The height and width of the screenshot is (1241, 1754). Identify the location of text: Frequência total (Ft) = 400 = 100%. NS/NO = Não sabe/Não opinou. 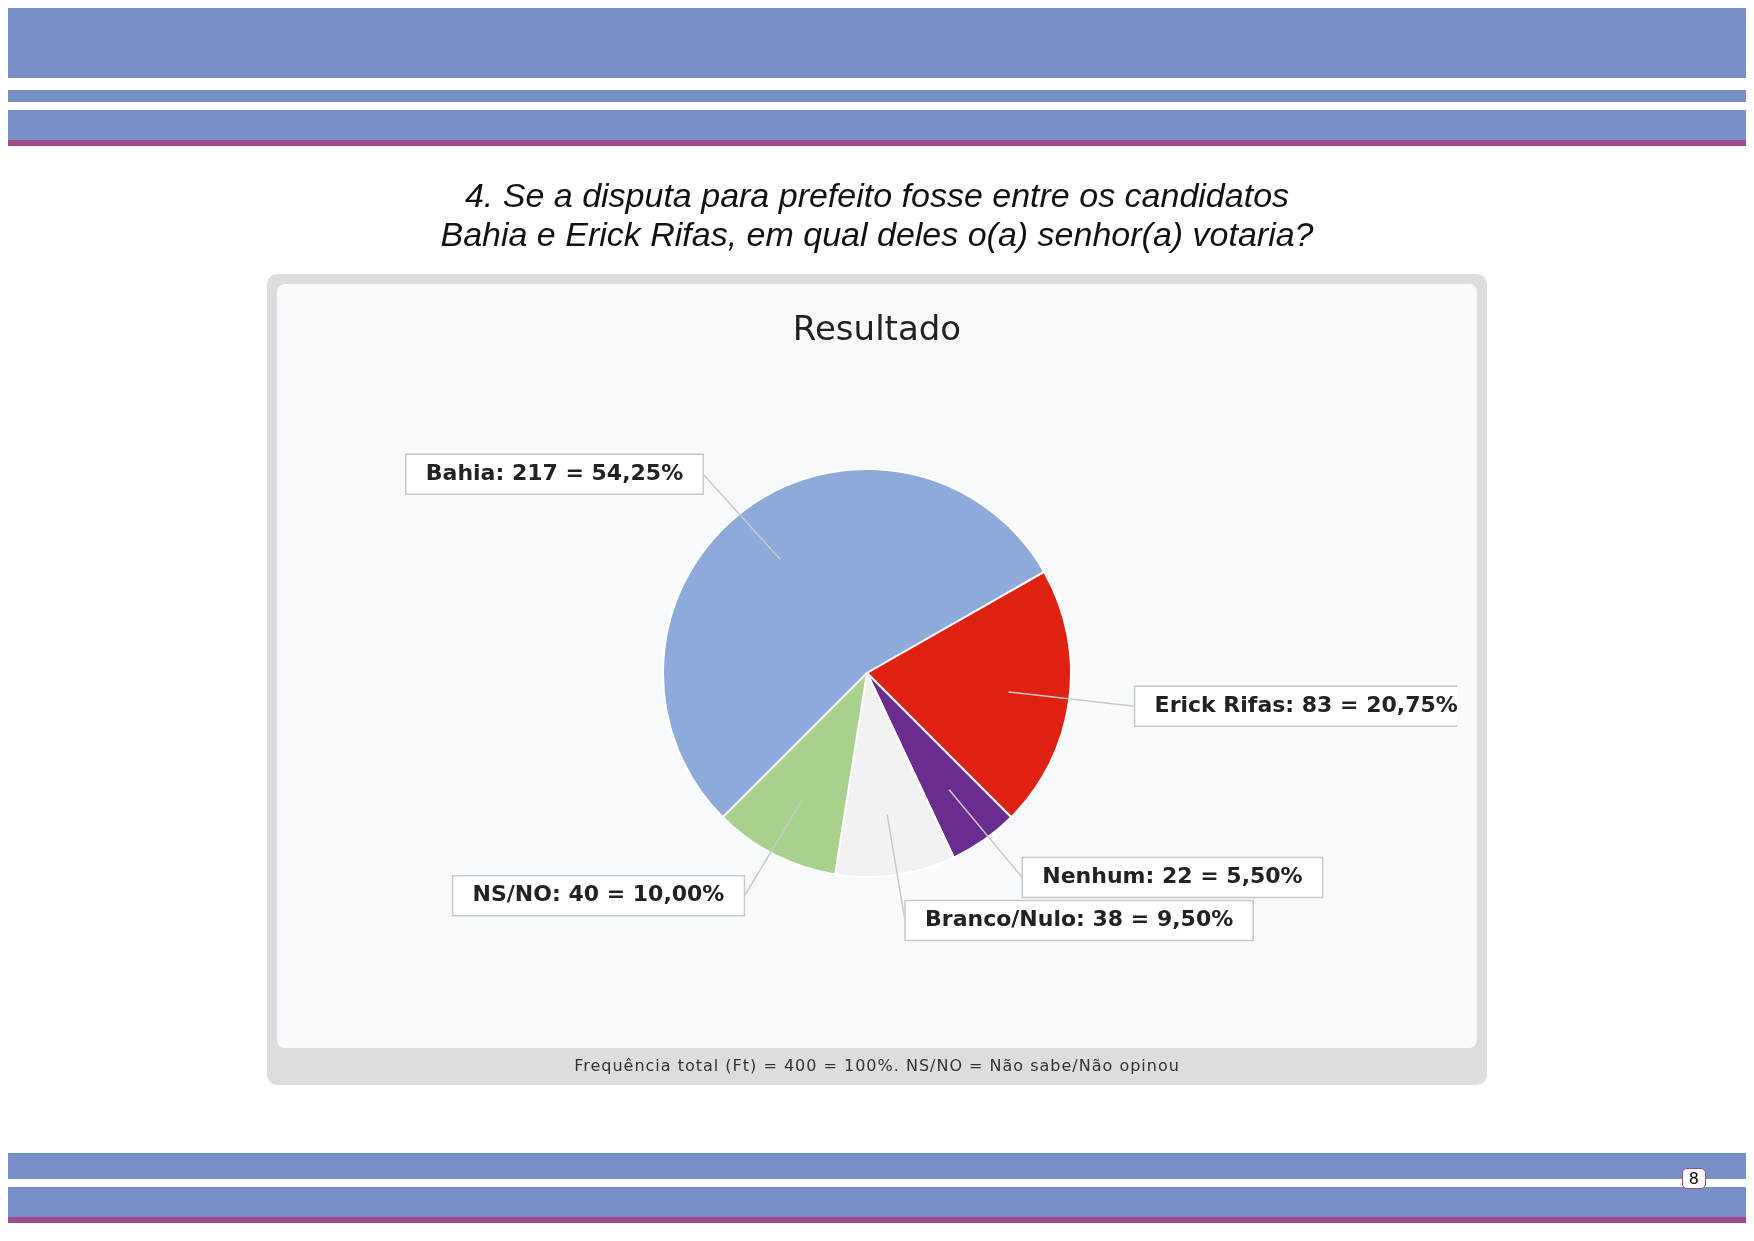
(877, 1065).